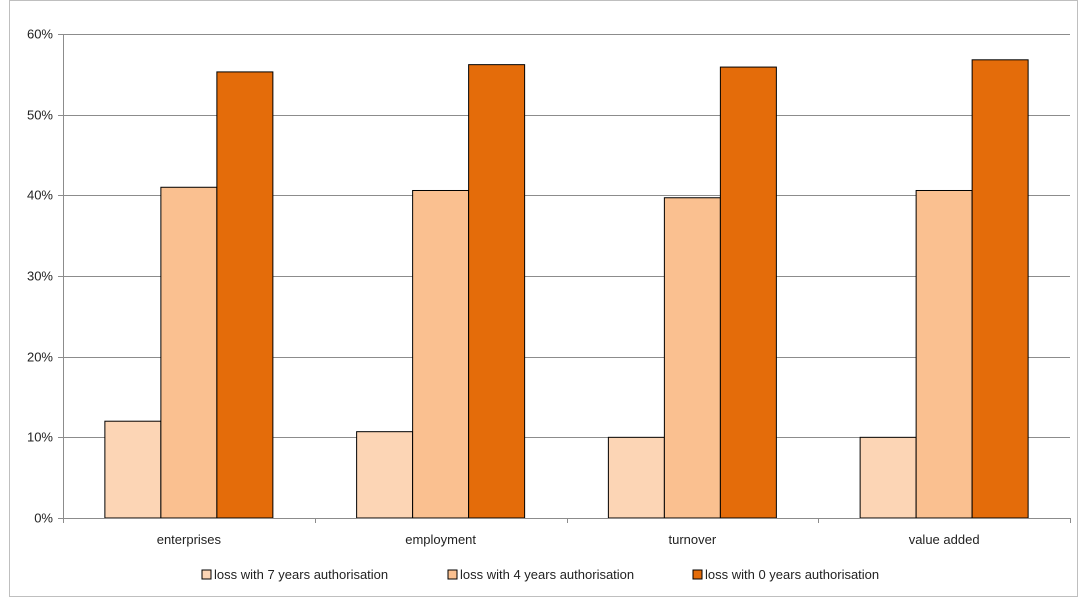  I want to click on y-tick-label: 50%, so click(40, 115).